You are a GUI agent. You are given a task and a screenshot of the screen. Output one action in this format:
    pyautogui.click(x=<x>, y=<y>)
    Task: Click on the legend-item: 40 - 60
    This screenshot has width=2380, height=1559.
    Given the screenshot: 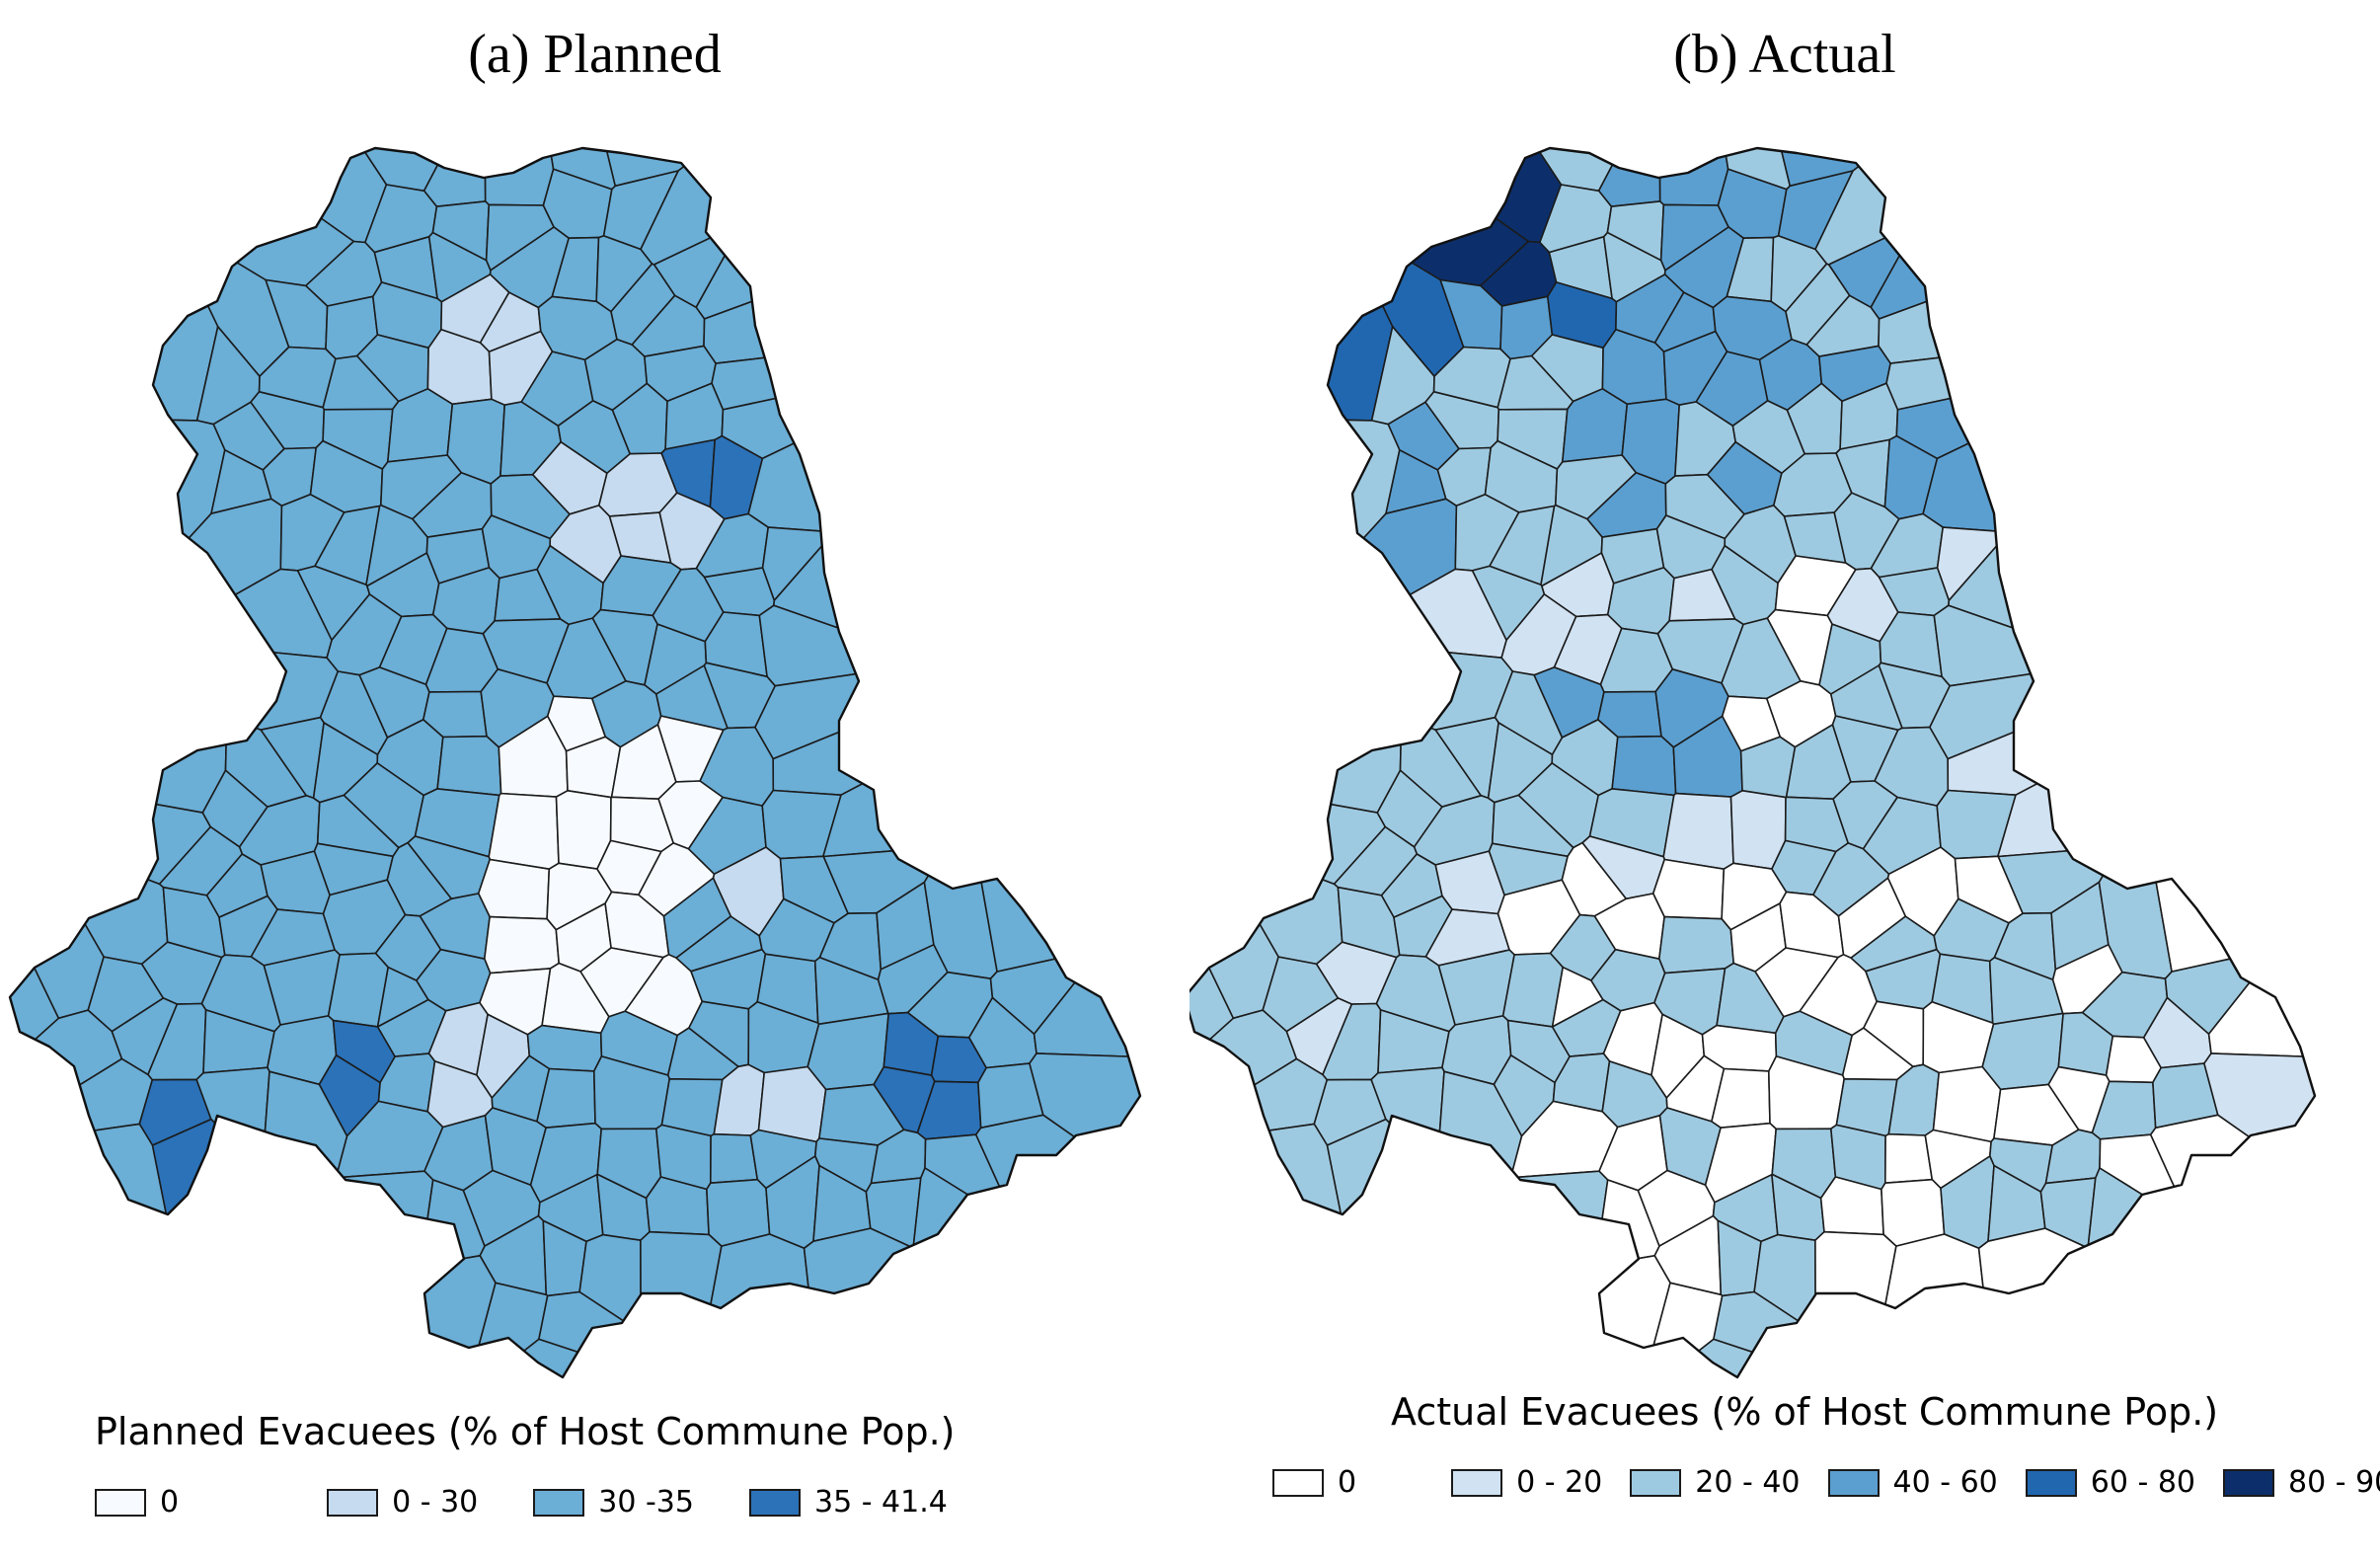 What is the action you would take?
    pyautogui.click(x=1912, y=1482)
    